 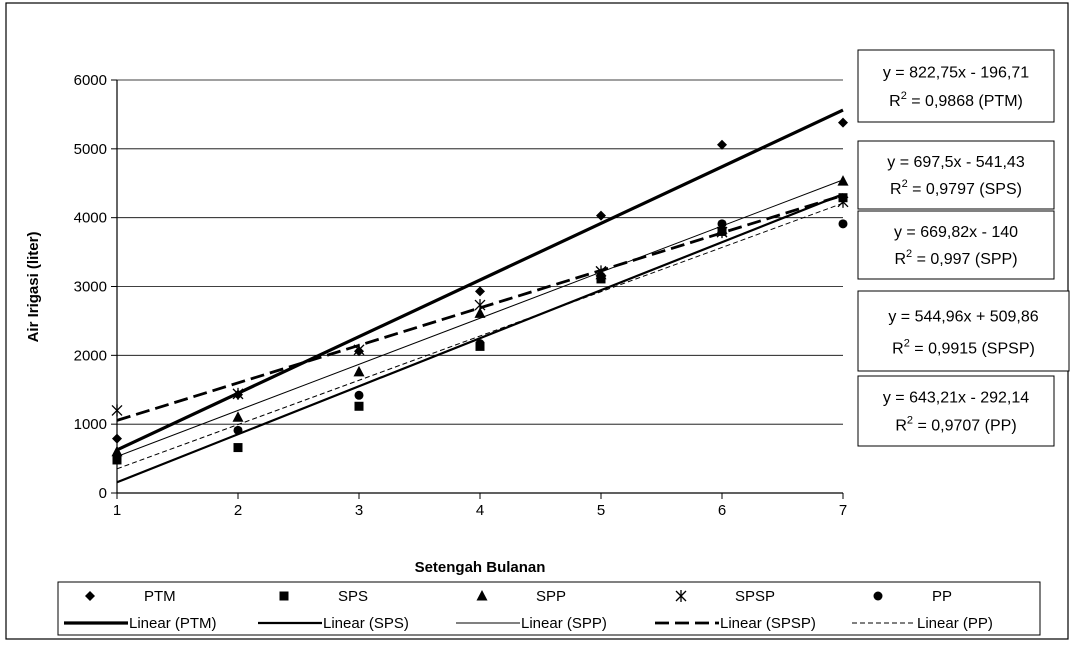 I want to click on y-tick-label: 3000, so click(x=90, y=287).